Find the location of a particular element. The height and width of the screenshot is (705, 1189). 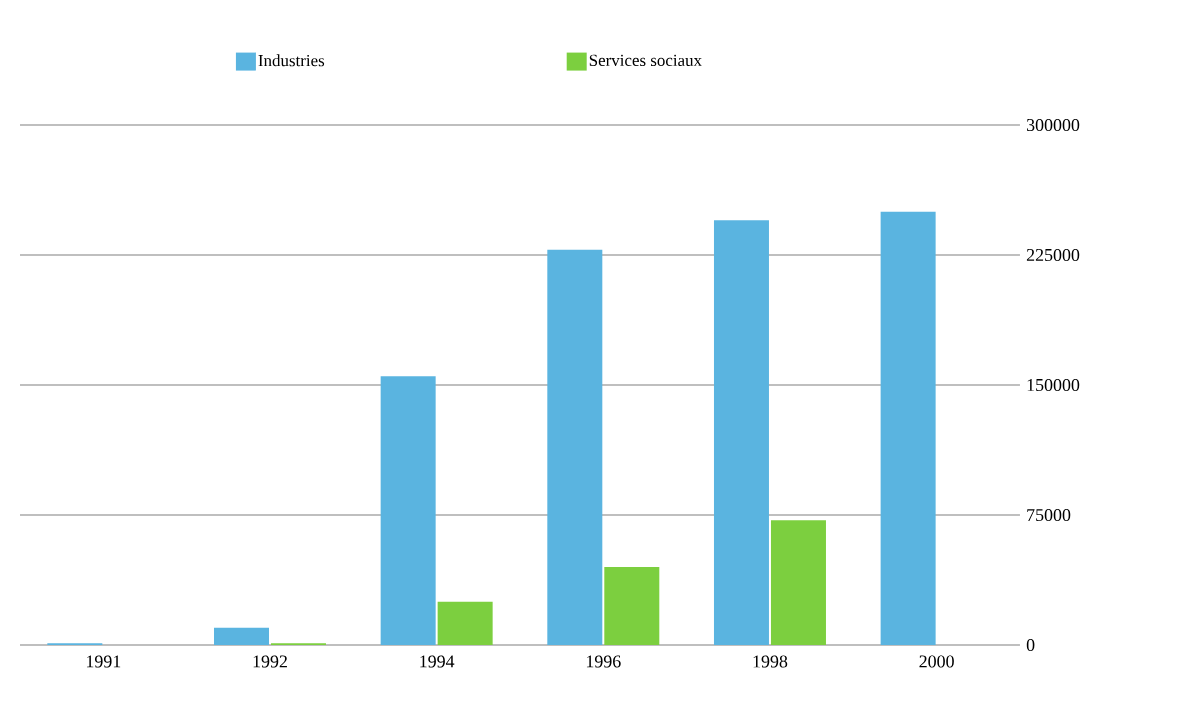

y-tick-label: 300000 is located at coordinates (1053, 125).